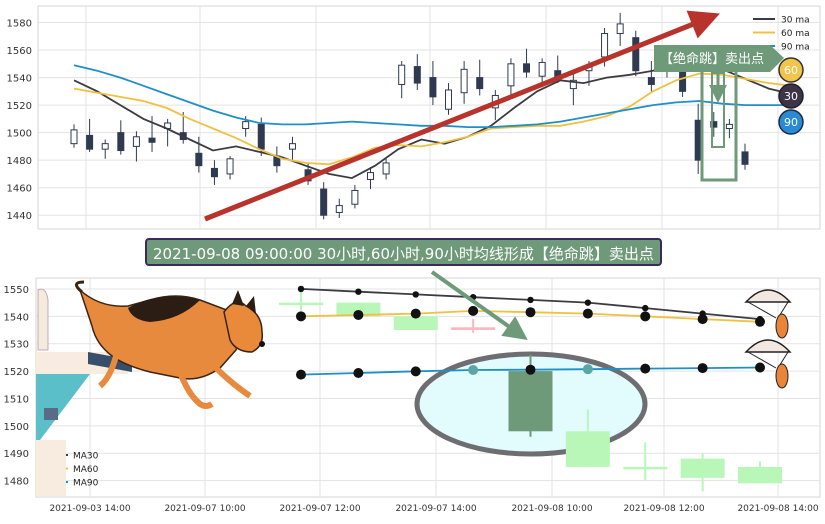 The height and width of the screenshot is (524, 825). What do you see at coordinates (795, 48) in the screenshot?
I see `top-legend-label: 90 ma` at bounding box center [795, 48].